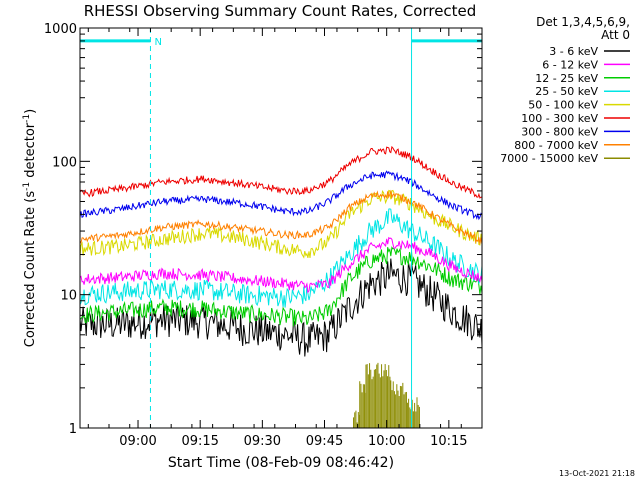 The width and height of the screenshot is (640, 480). I want to click on series-line-25-50-kev, so click(281, 258).